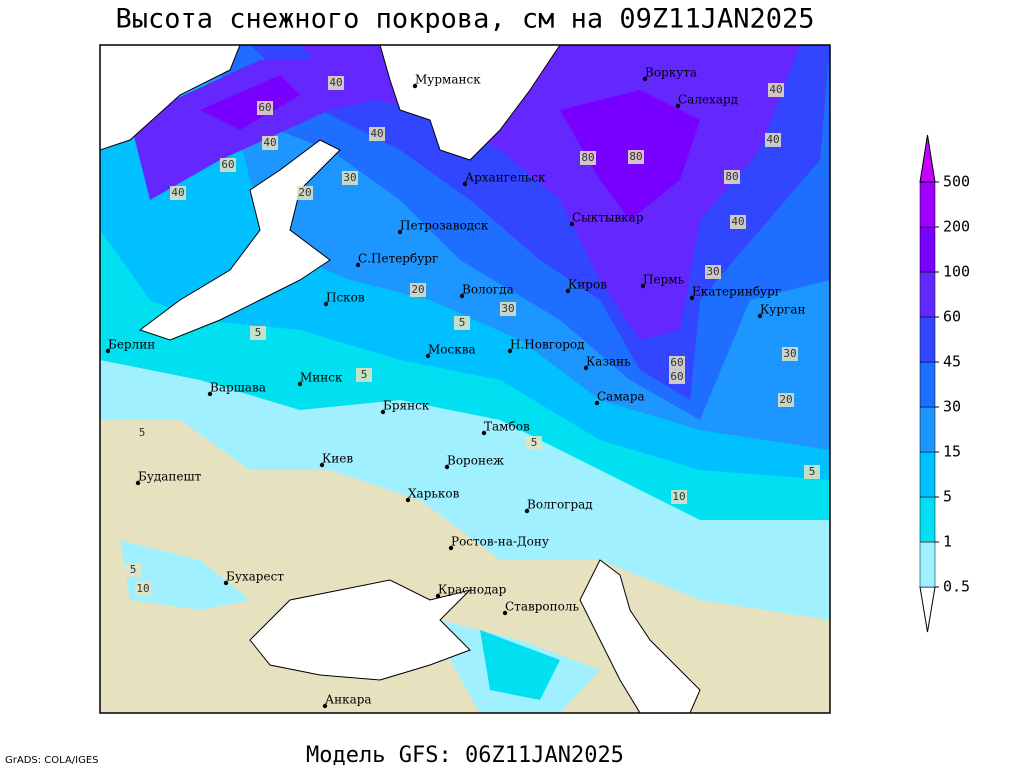 The width and height of the screenshot is (1024, 772). I want to click on colorbar-label: 0.5, so click(956, 587).